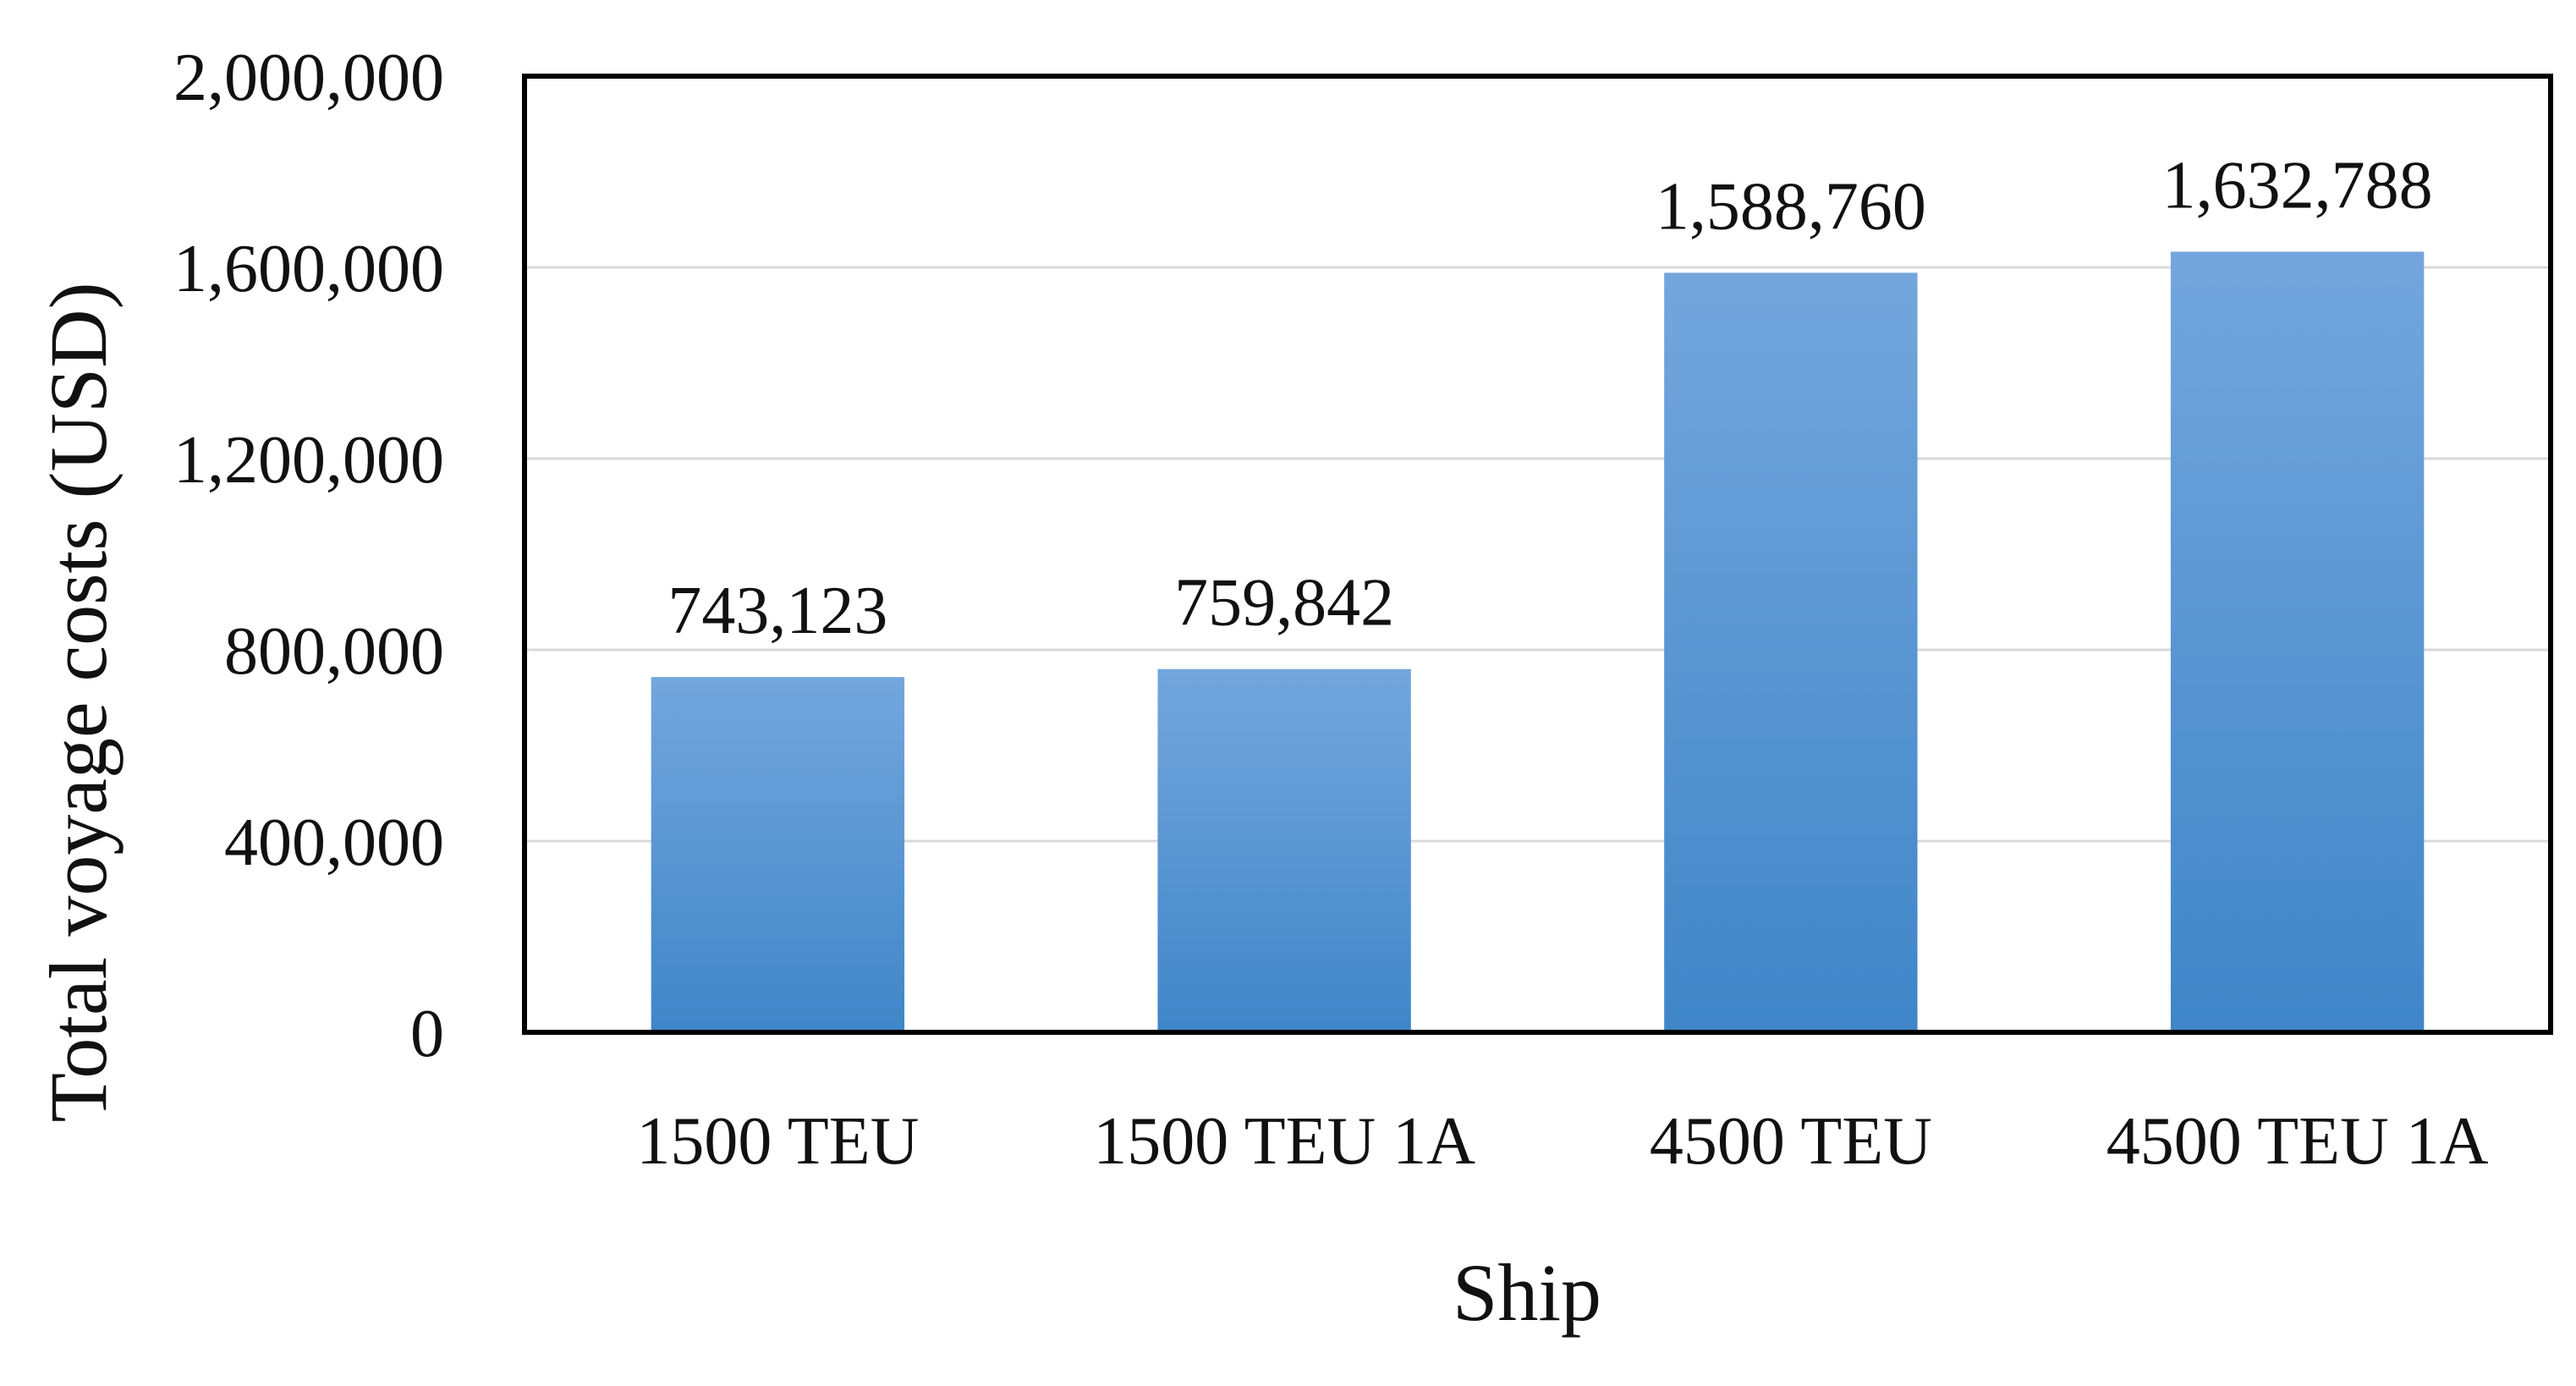 Image resolution: width=2576 pixels, height=1386 pixels. What do you see at coordinates (1791, 206) in the screenshot?
I see `data-label: 1,588,760` at bounding box center [1791, 206].